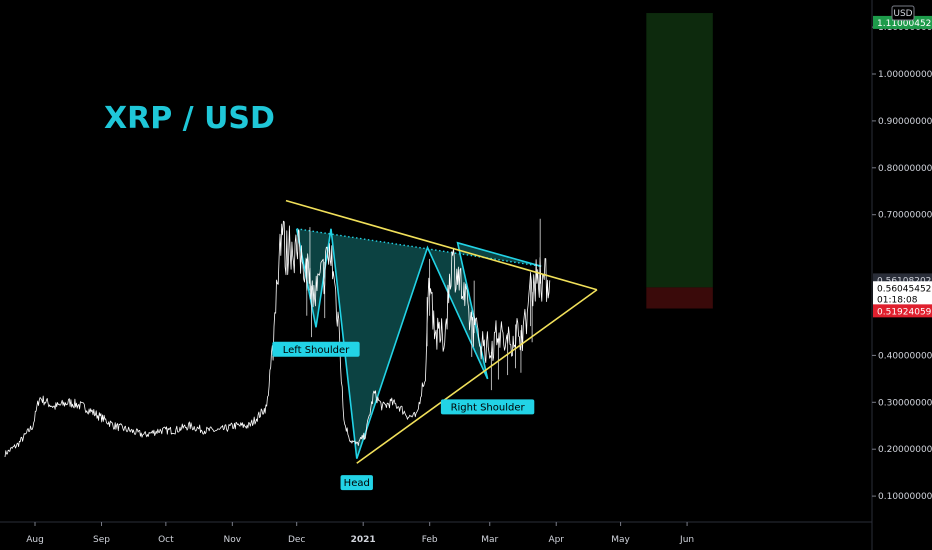 This screenshot has height=550, width=932. I want to click on y-tick-label-3: 0.80000000, so click(905, 169).